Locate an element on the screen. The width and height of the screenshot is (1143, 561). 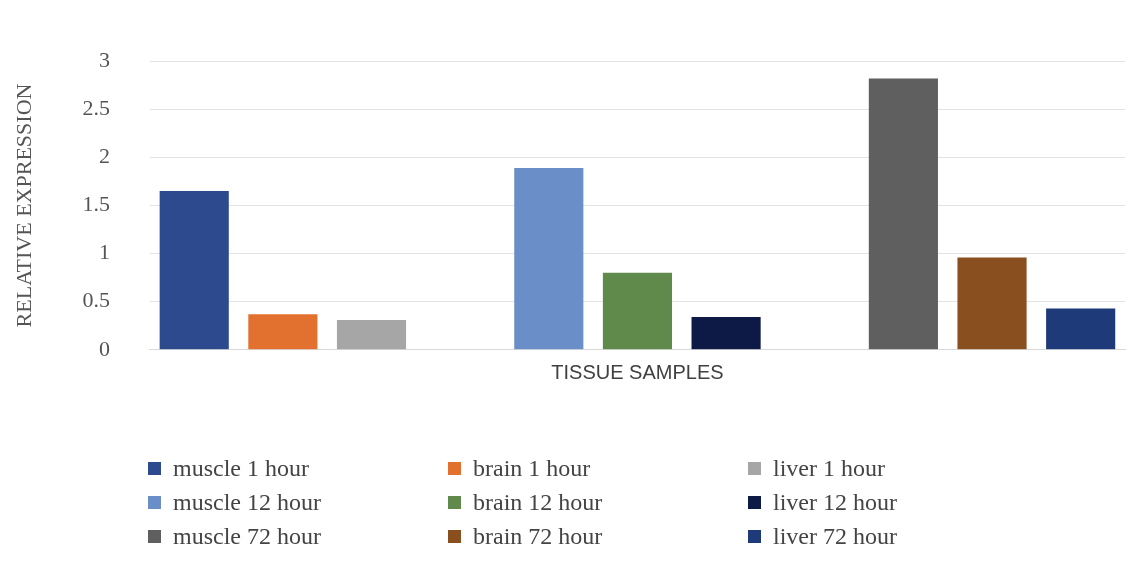
y-tick-label: 0.5 is located at coordinates (96, 300).